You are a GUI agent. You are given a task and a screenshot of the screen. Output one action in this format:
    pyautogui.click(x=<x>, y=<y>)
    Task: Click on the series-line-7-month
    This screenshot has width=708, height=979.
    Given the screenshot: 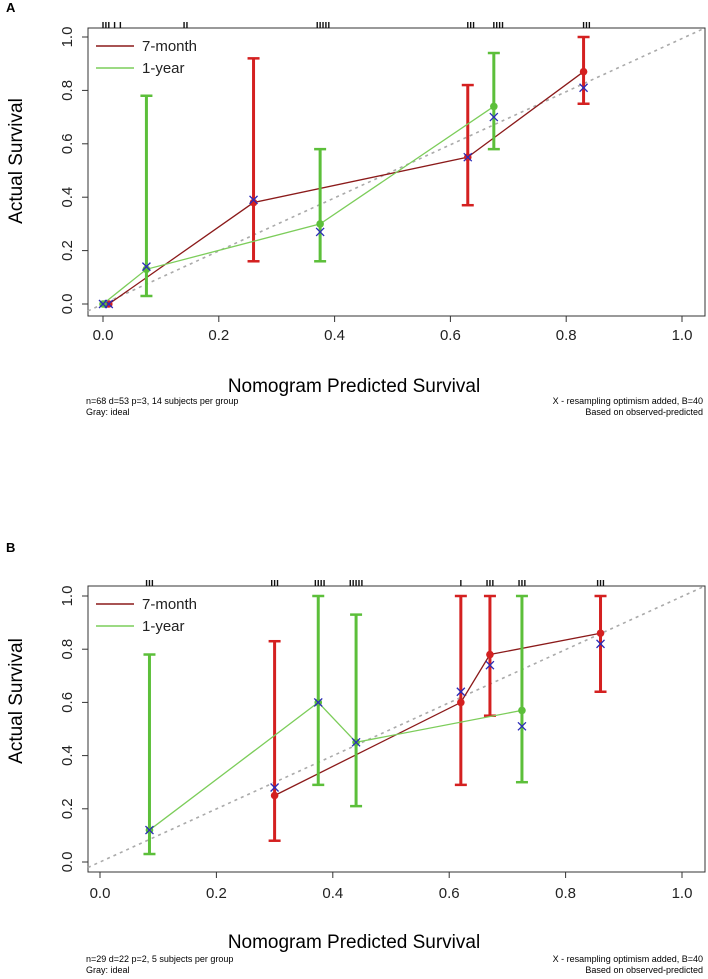 What is the action you would take?
    pyautogui.click(x=437, y=714)
    